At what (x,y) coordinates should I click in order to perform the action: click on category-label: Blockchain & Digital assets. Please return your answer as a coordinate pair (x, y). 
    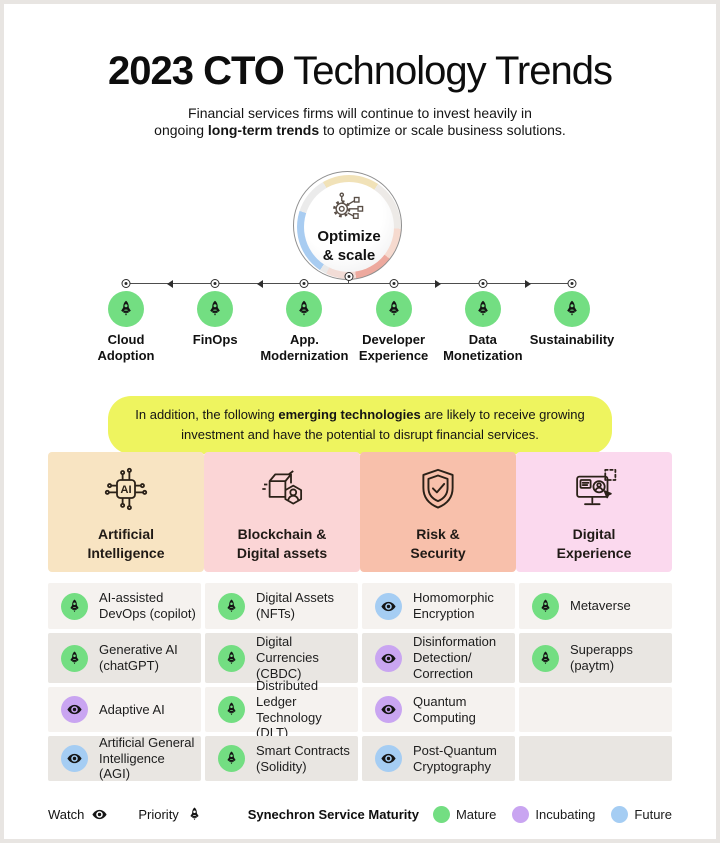
    Looking at the image, I should click on (282, 543).